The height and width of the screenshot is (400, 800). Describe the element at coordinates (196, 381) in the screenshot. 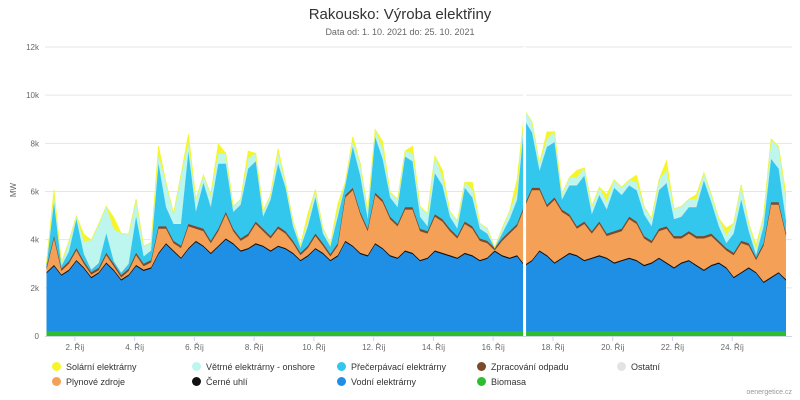

I see `legend-dot-hard-coal` at that location.